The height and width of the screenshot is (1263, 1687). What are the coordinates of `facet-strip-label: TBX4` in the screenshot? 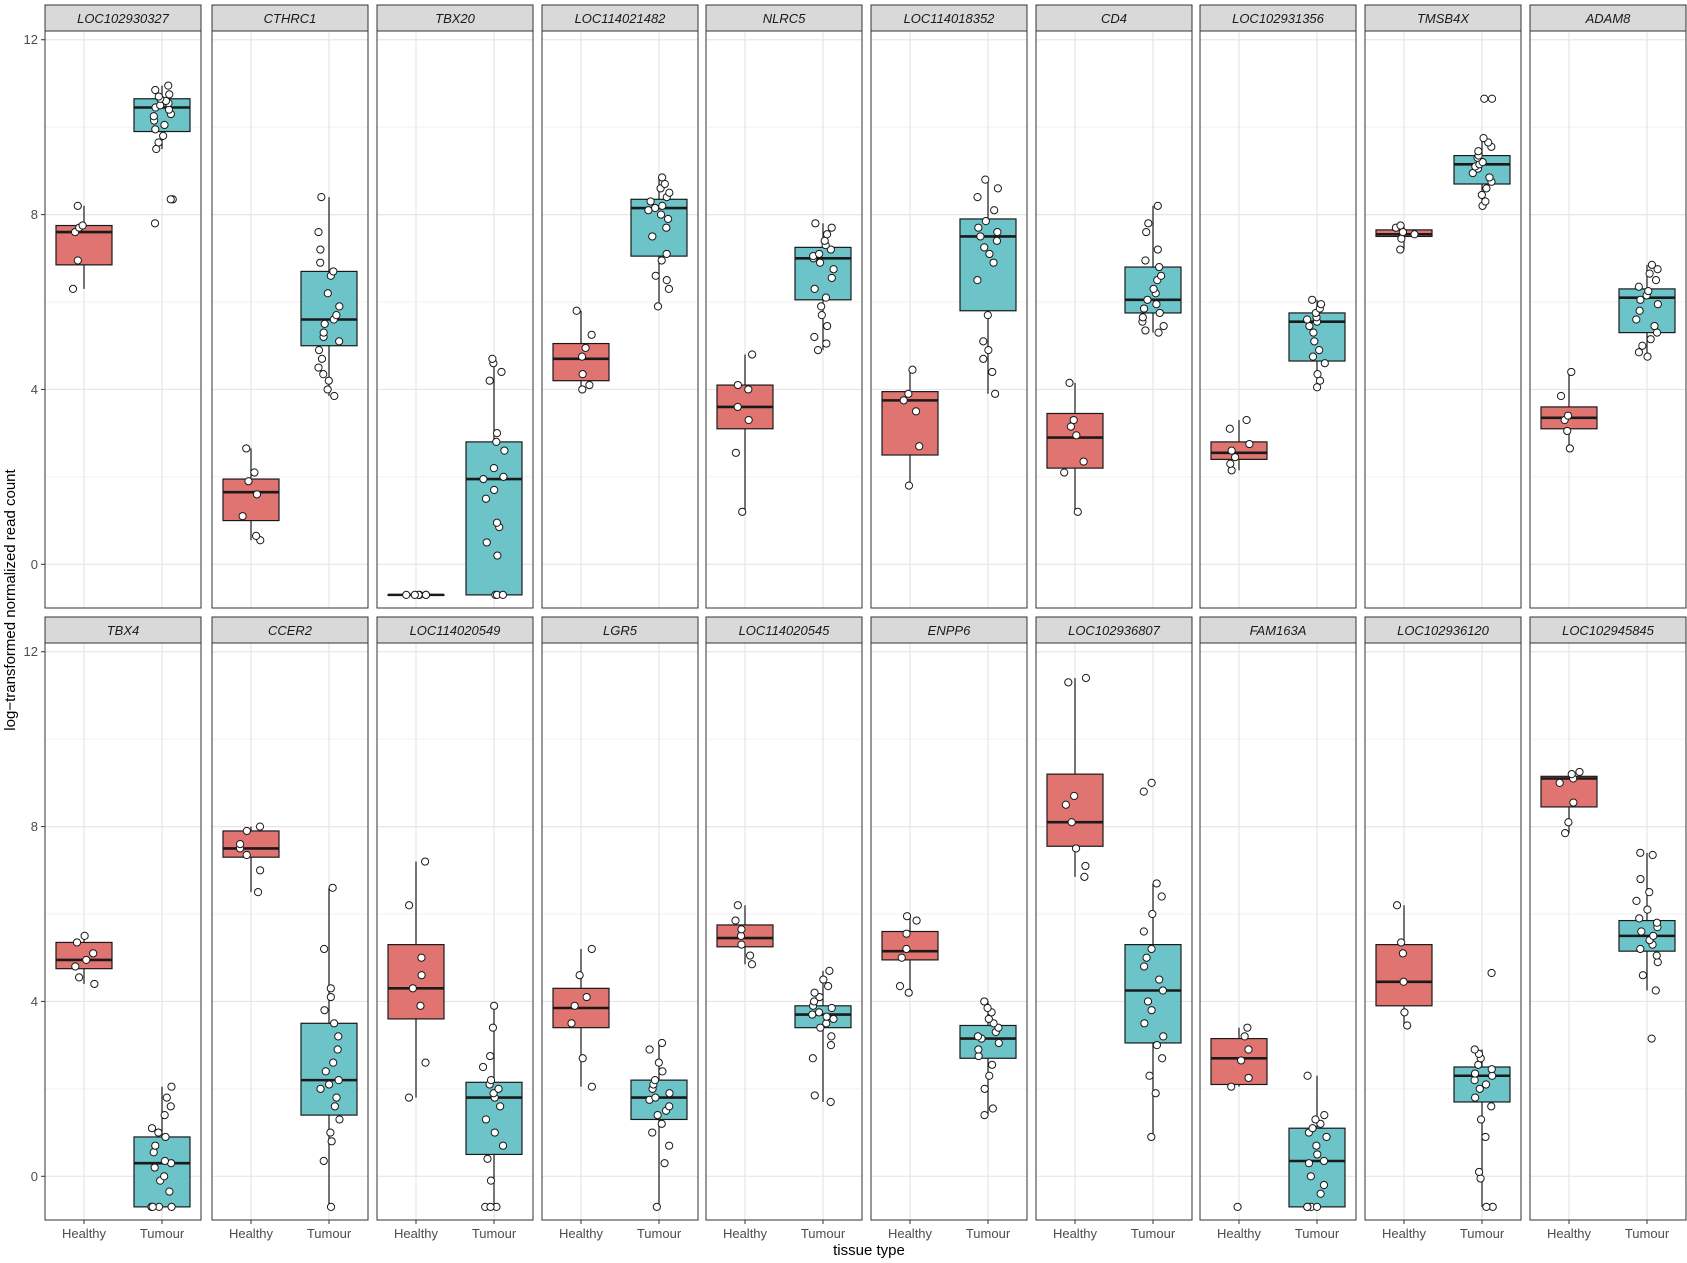 It's located at (123, 630).